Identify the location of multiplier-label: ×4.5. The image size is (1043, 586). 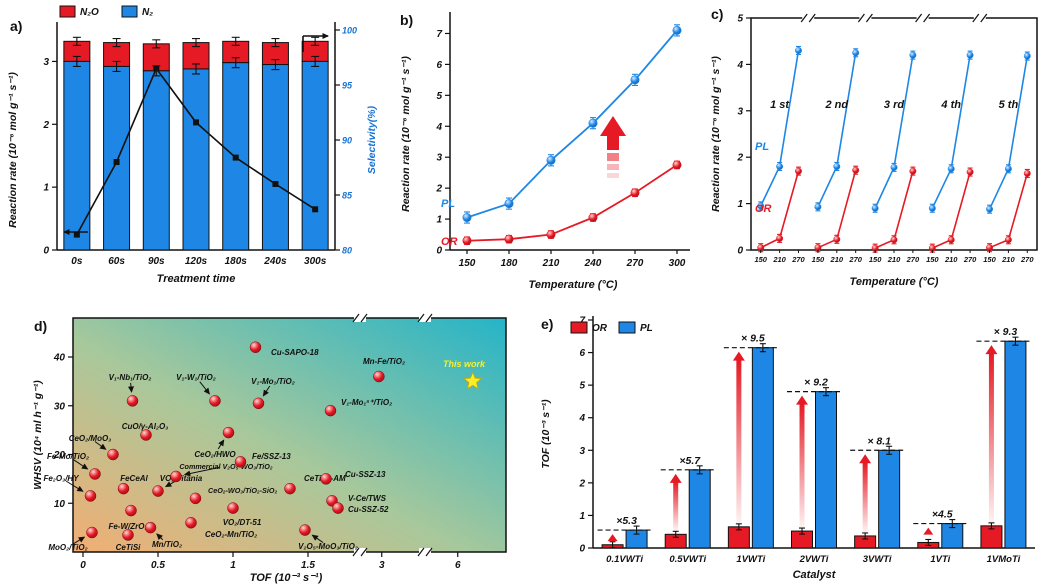
(942, 515).